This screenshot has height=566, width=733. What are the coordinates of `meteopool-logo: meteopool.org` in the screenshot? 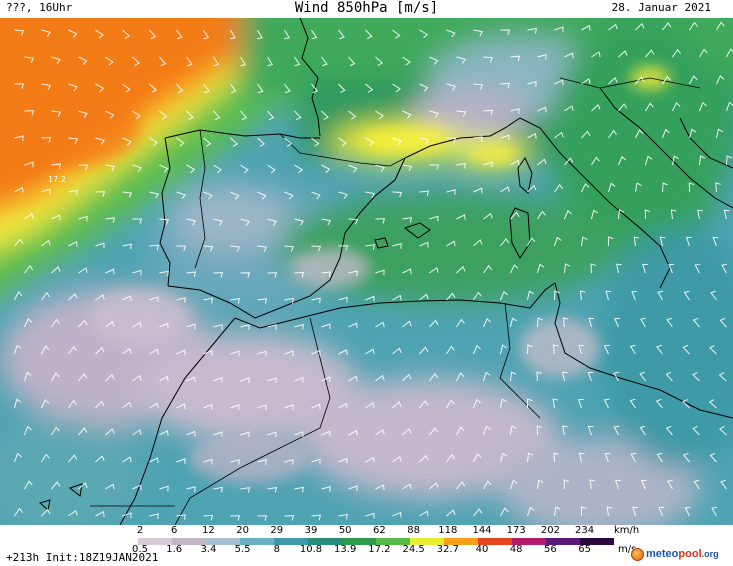 It's located at (675, 554).